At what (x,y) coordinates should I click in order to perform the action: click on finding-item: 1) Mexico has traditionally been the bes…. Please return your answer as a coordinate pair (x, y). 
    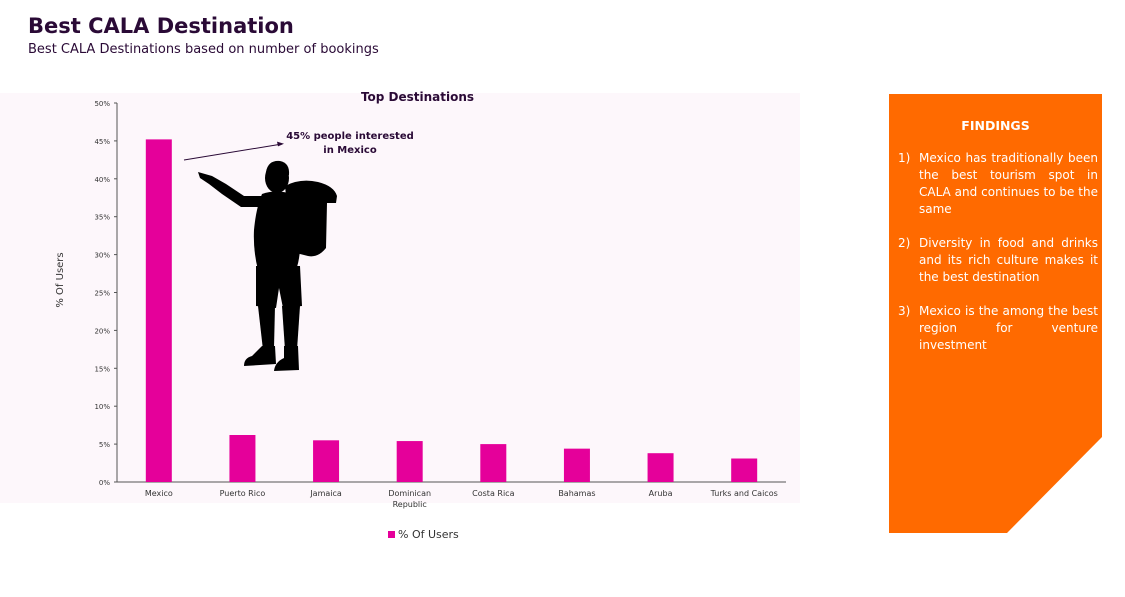
    Looking at the image, I should click on (998, 184).